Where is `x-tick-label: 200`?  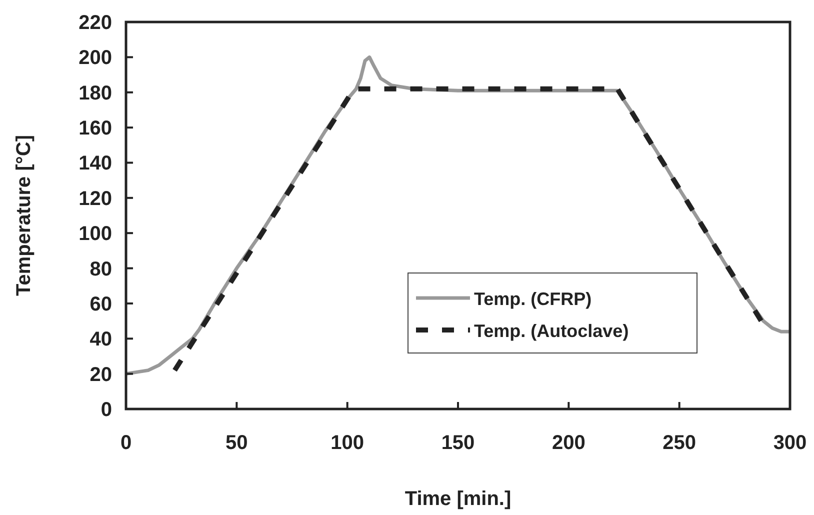
x-tick-label: 200 is located at coordinates (569, 443).